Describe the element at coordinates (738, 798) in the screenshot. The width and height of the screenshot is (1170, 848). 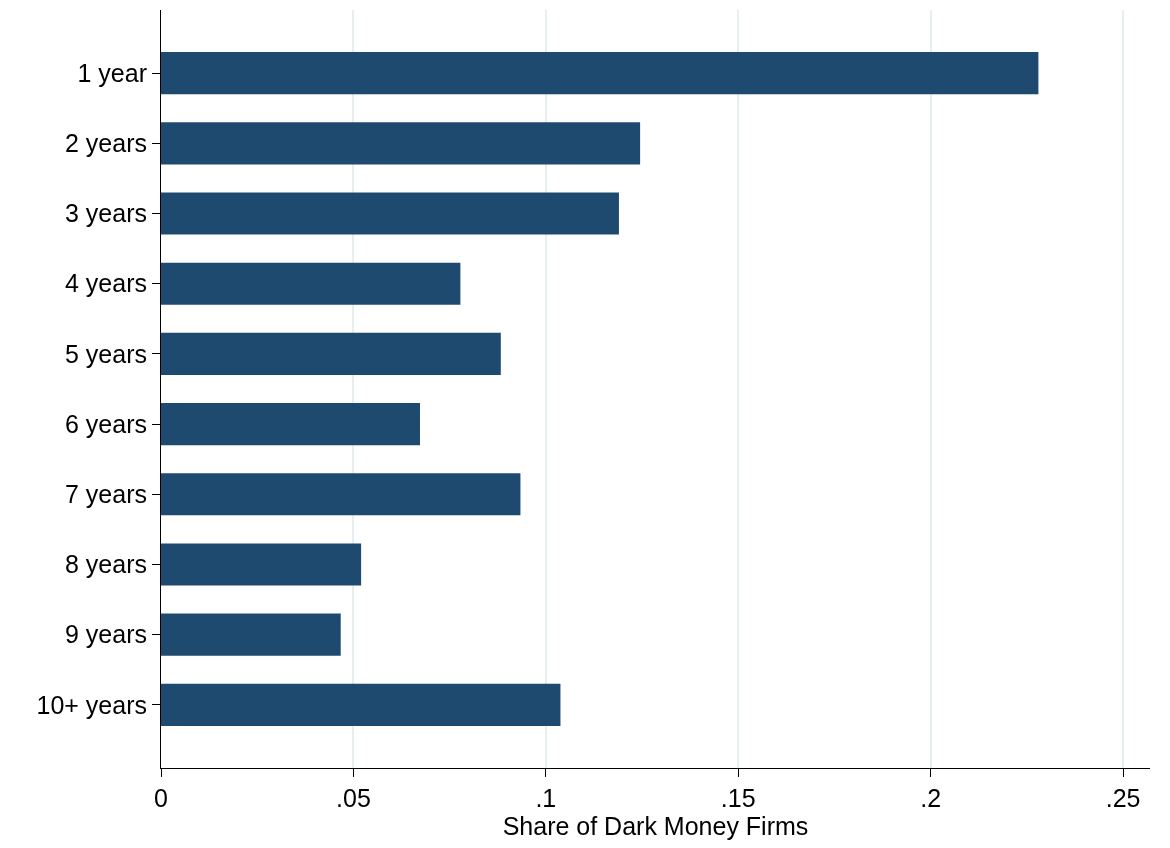
I see `x-tick-label: .15` at that location.